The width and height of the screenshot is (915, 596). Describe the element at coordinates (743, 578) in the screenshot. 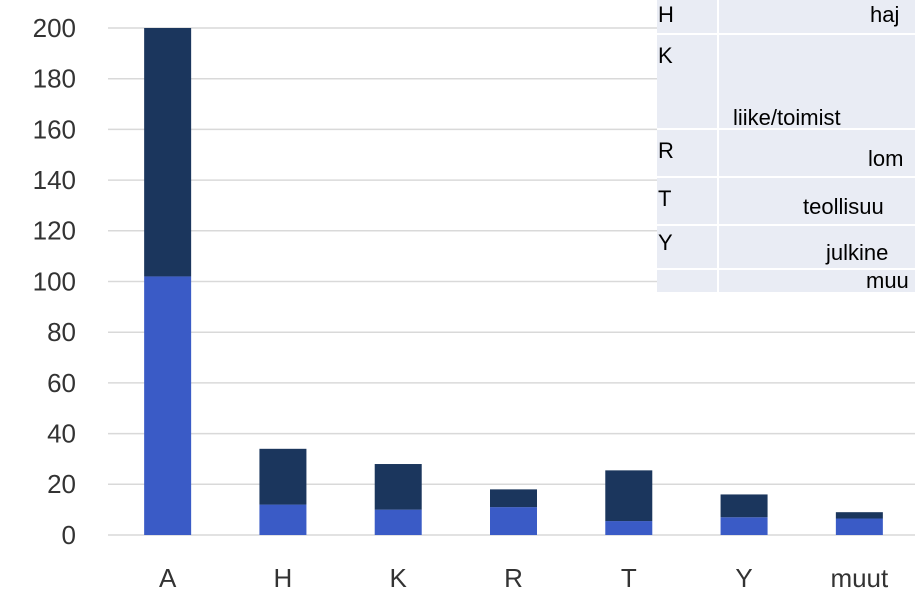

I see `x-tick-label: Y` at that location.